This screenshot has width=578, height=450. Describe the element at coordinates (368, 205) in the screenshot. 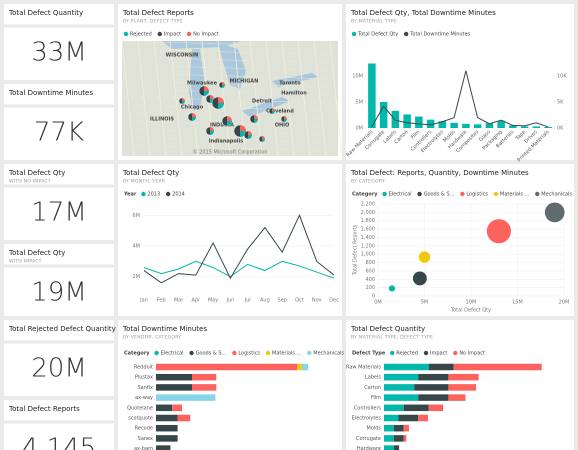

I see `y-tick-label: 2,200` at that location.